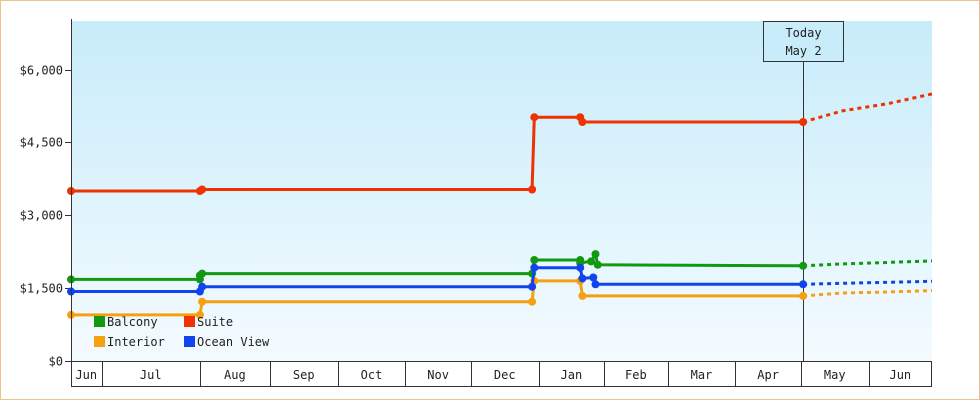 The height and width of the screenshot is (400, 980). I want to click on month-label: Mar, so click(702, 375).